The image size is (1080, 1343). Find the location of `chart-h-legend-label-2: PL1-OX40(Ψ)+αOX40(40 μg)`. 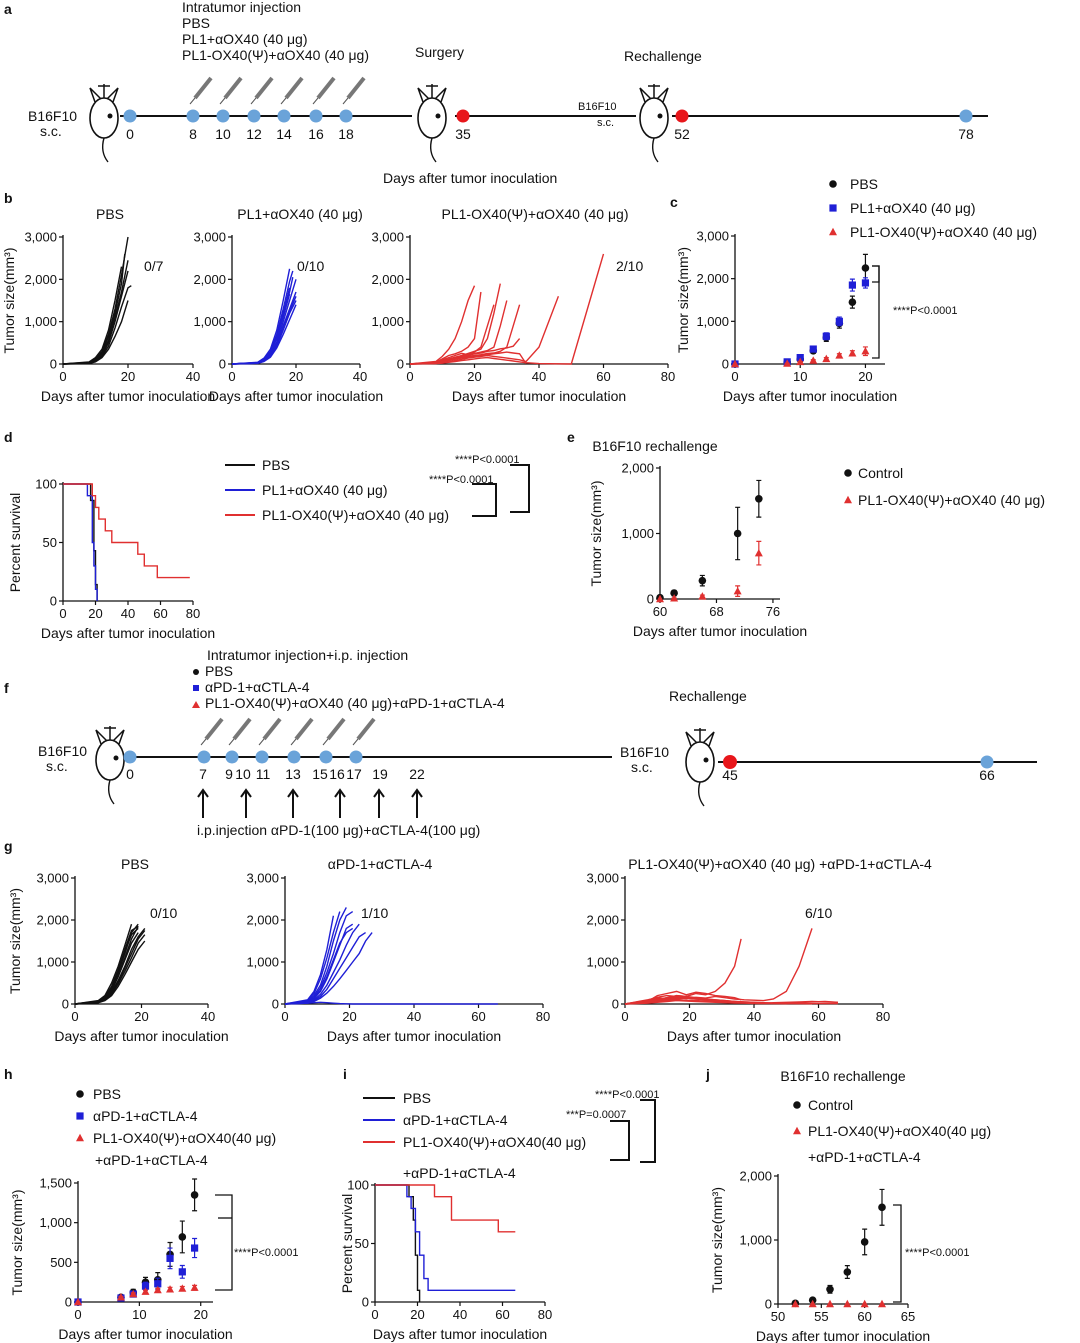

chart-h-legend-label-2: PL1-OX40(Ψ)+αOX40(40 μg) is located at coordinates (184, 1138).